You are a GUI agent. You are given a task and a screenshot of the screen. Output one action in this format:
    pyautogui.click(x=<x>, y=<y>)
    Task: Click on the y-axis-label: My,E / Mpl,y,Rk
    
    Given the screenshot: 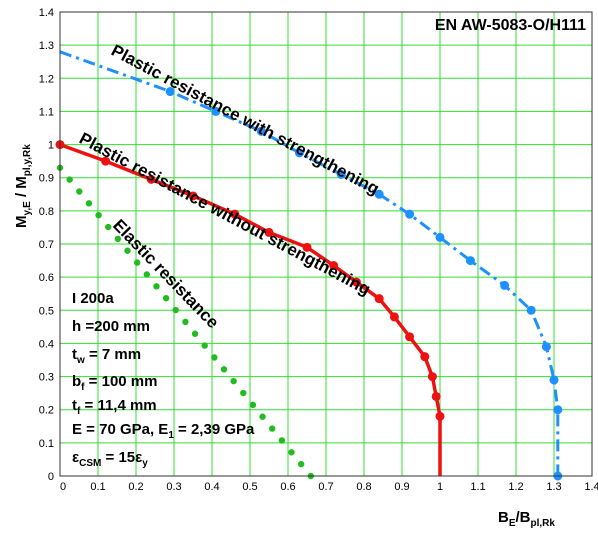 What is the action you would take?
    pyautogui.click(x=23, y=186)
    